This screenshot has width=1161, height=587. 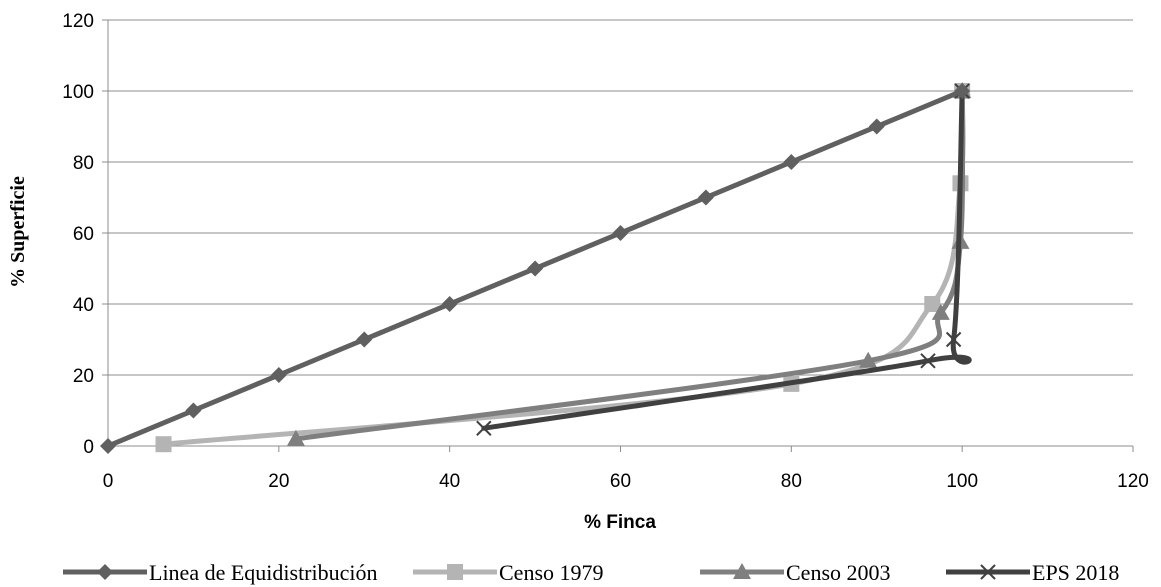 I want to click on legend-item: Censo 2003, so click(x=795, y=572).